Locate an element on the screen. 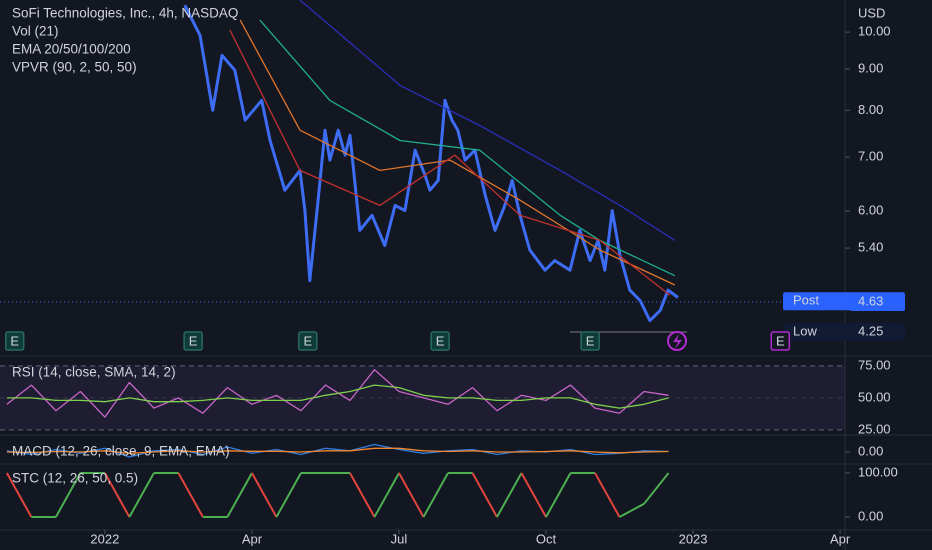 Image resolution: width=932 pixels, height=550 pixels. chart-title: SoFi Technologies, Inc., 4h, NASDAQ is located at coordinates (125, 13).